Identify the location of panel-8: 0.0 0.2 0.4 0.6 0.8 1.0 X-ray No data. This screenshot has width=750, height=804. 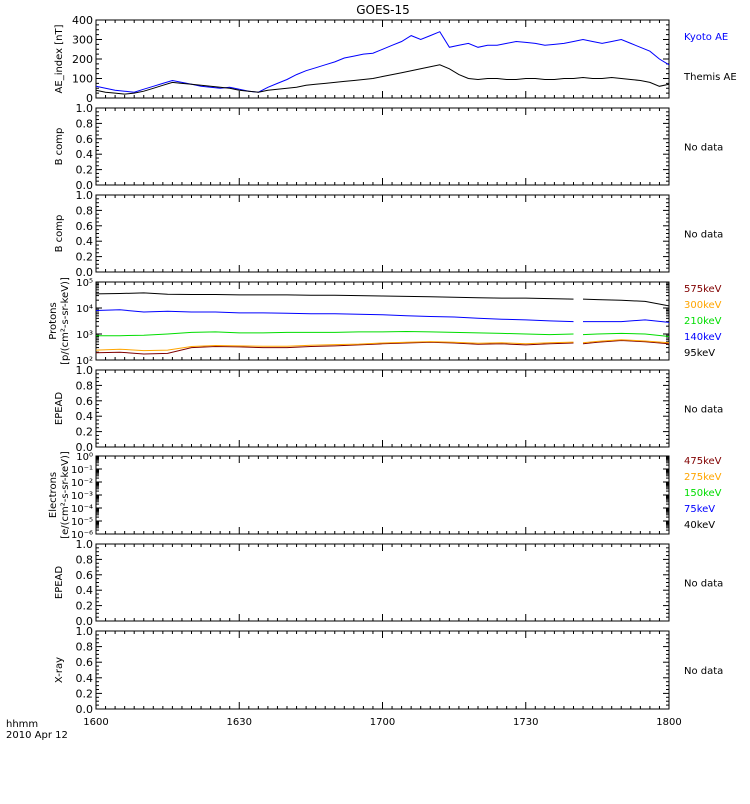
(388, 670).